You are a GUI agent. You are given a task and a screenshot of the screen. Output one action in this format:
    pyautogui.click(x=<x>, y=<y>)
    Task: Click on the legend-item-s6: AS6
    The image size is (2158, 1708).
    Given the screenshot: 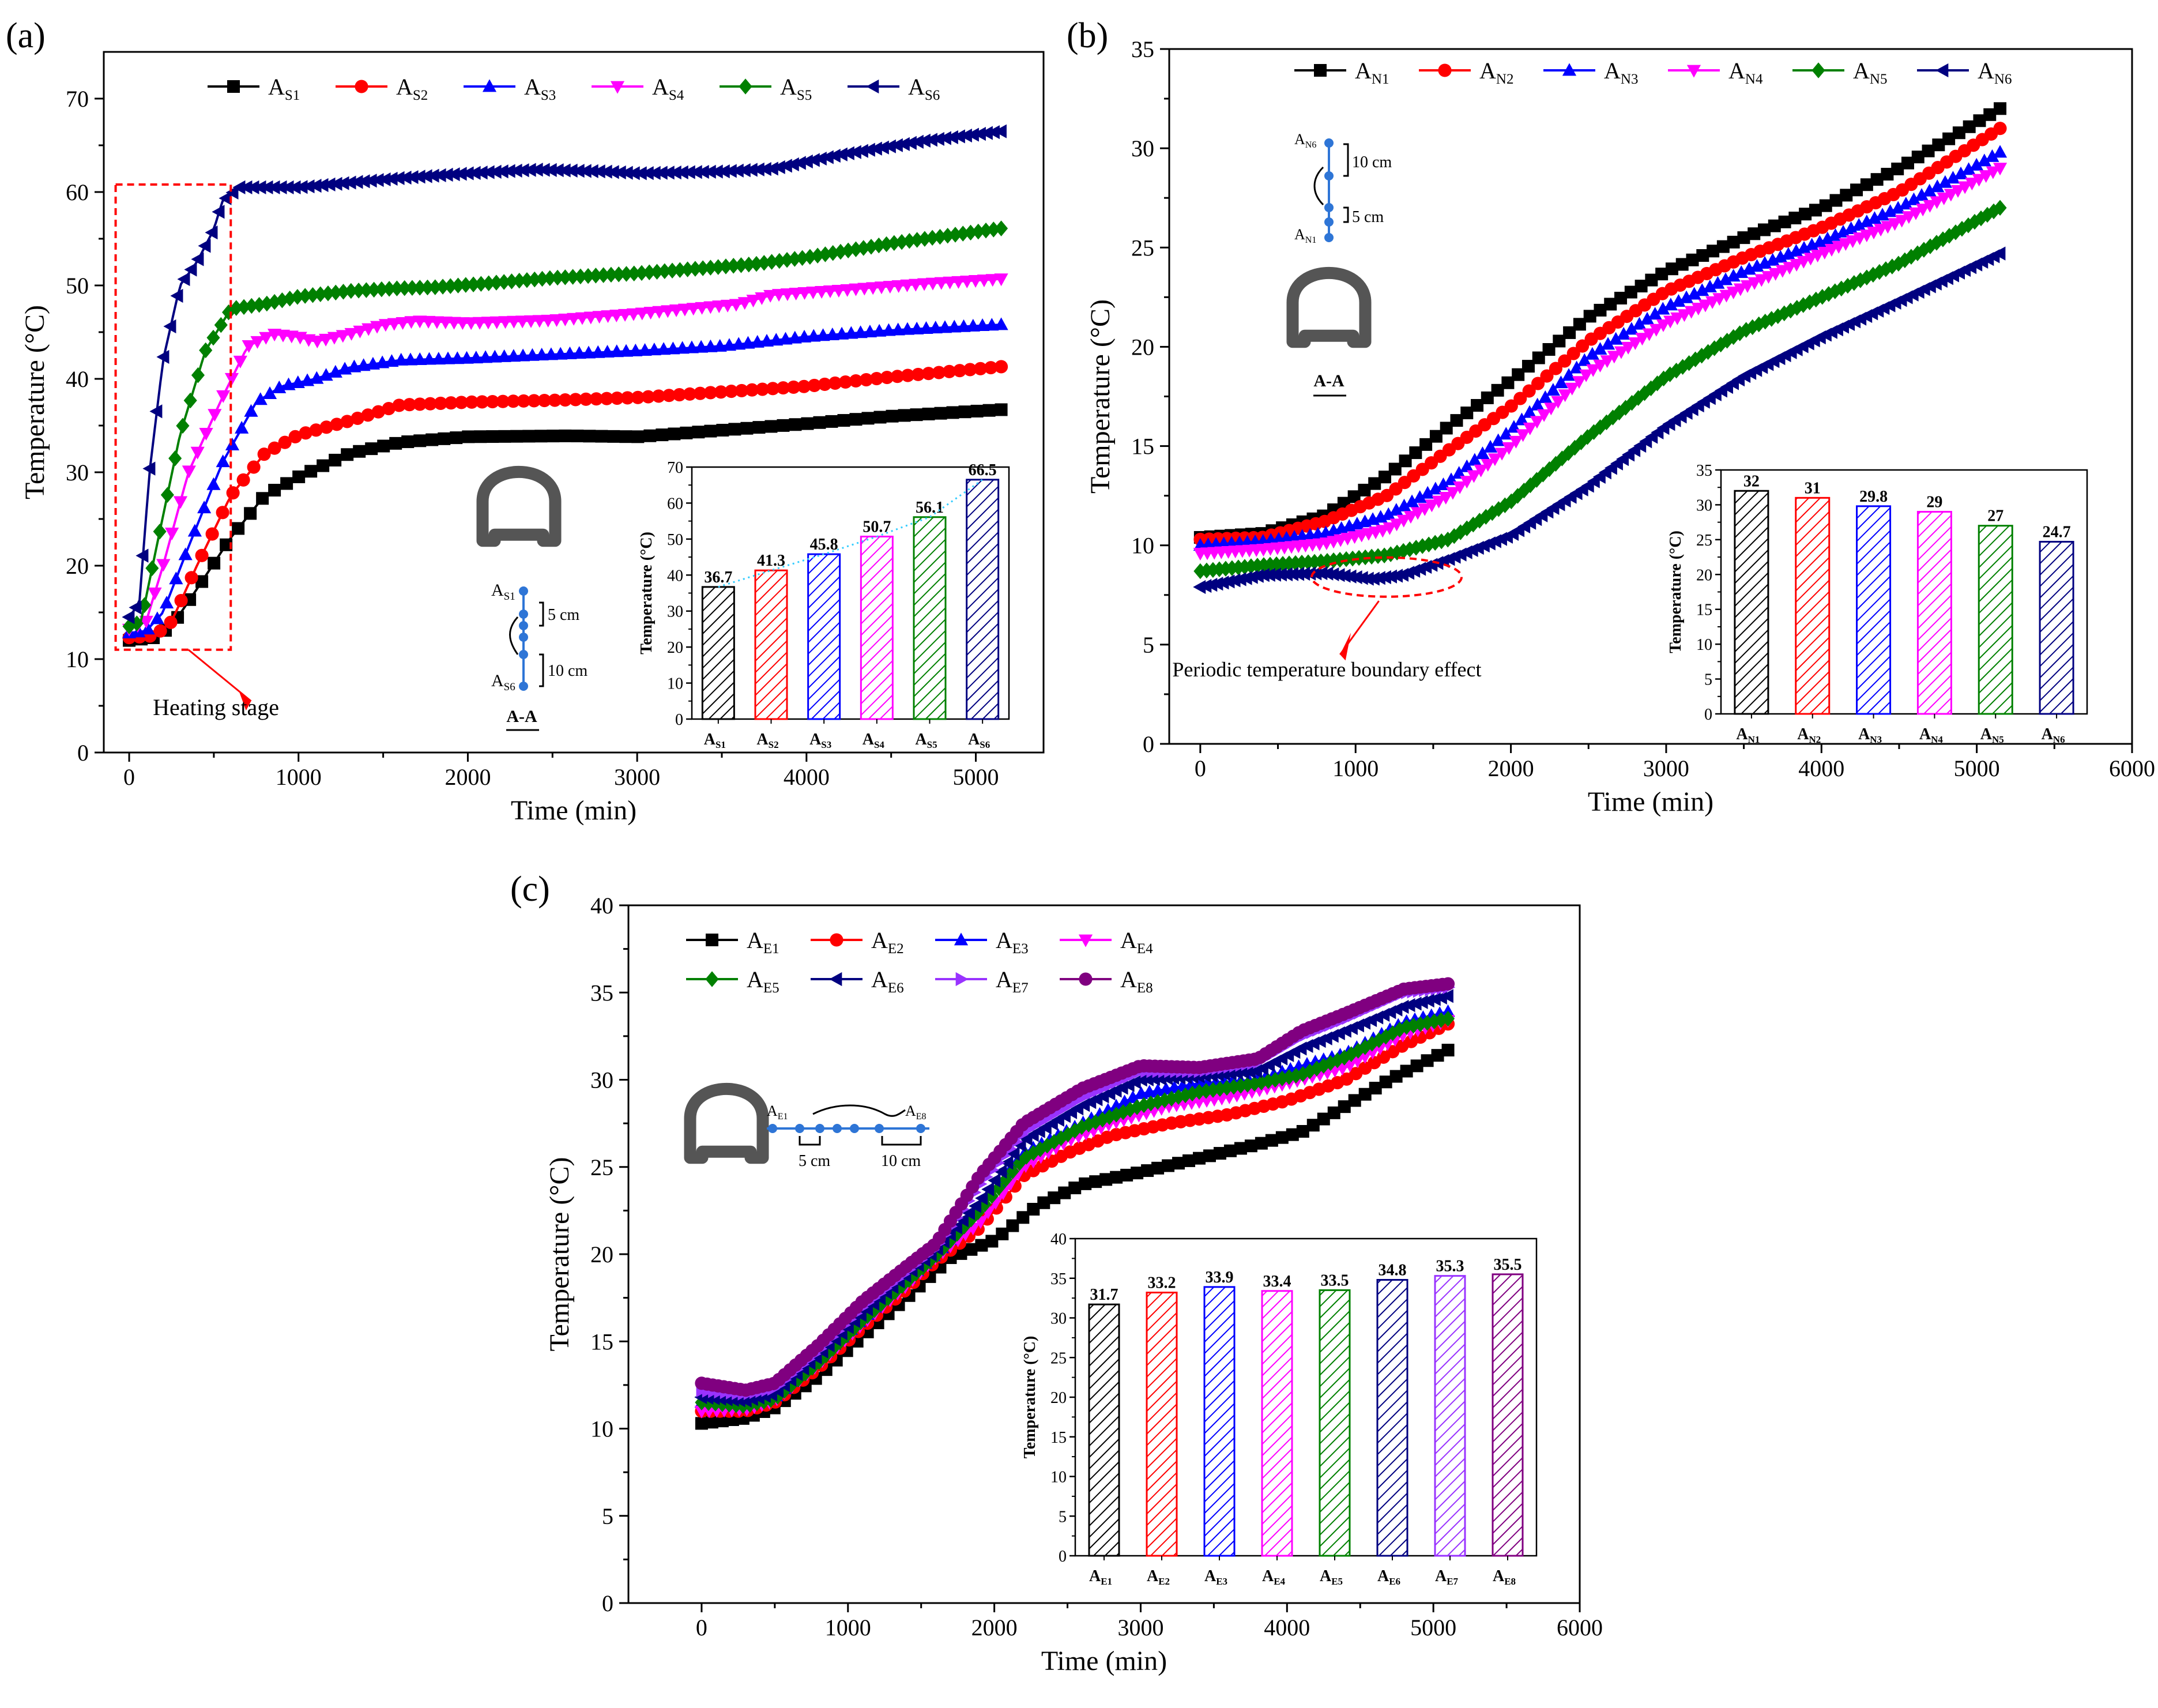 What is the action you would take?
    pyautogui.click(x=894, y=88)
    